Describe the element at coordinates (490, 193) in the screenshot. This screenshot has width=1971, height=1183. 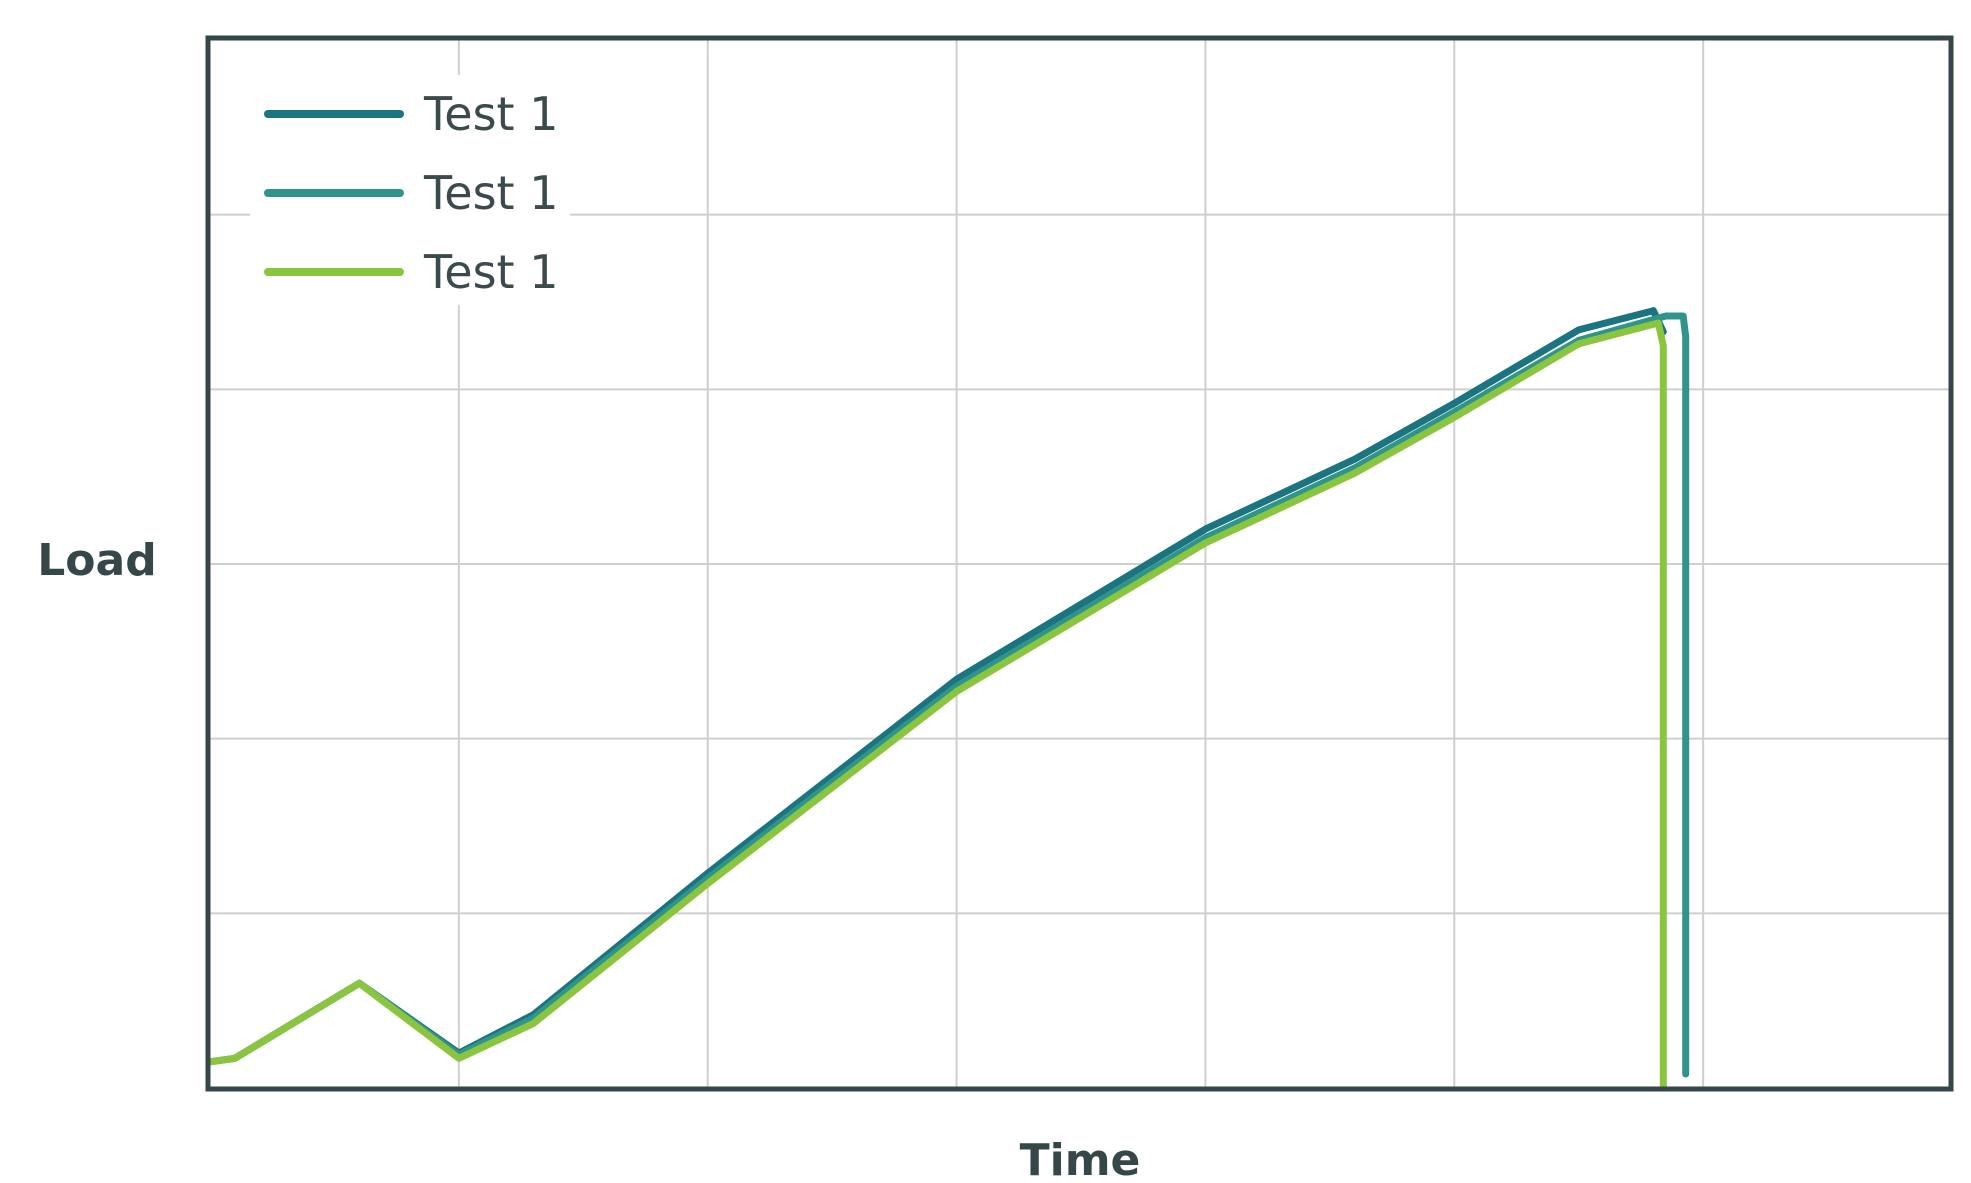
I see `legend-label-2: Test 1` at that location.